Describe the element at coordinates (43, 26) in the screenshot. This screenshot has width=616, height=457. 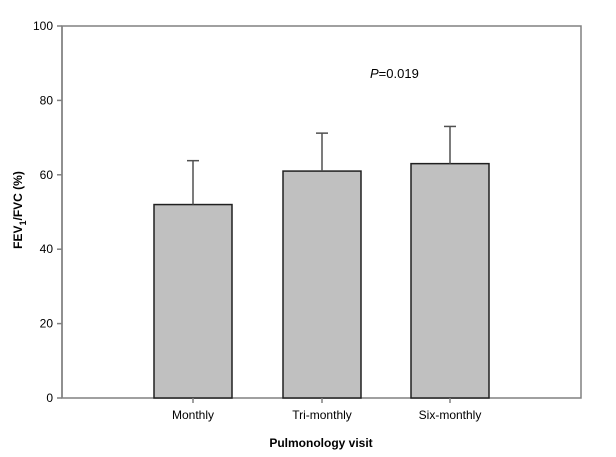
I see `y-tick-label: 100` at that location.